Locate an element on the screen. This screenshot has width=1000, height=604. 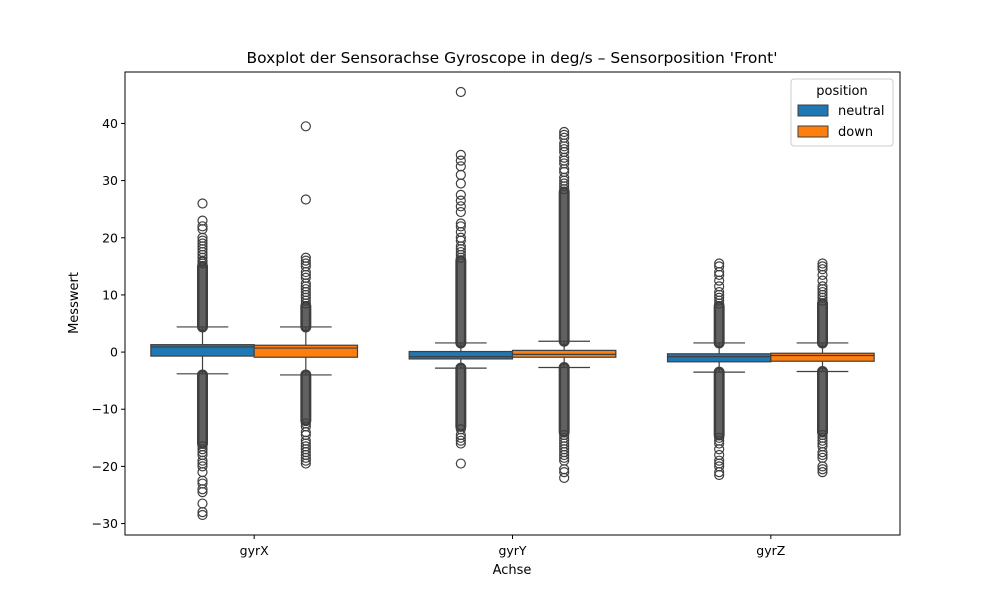
y-axis: −30 −20 −10 0 10 20 30 40 is located at coordinates (108, 323).